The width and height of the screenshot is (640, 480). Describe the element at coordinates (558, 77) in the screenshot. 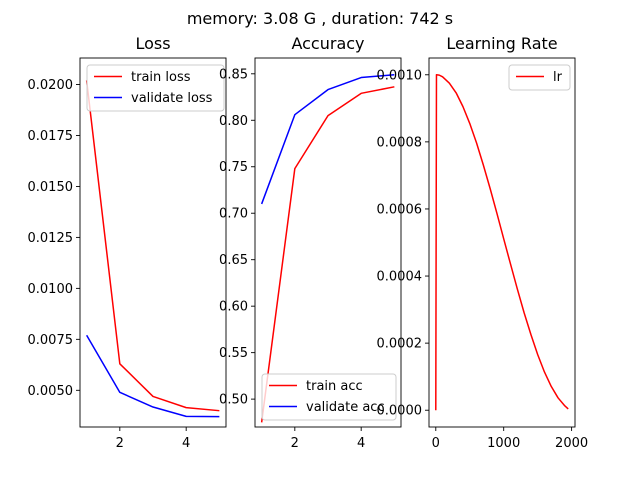

I see `learning-rate-legend-label: lr` at that location.